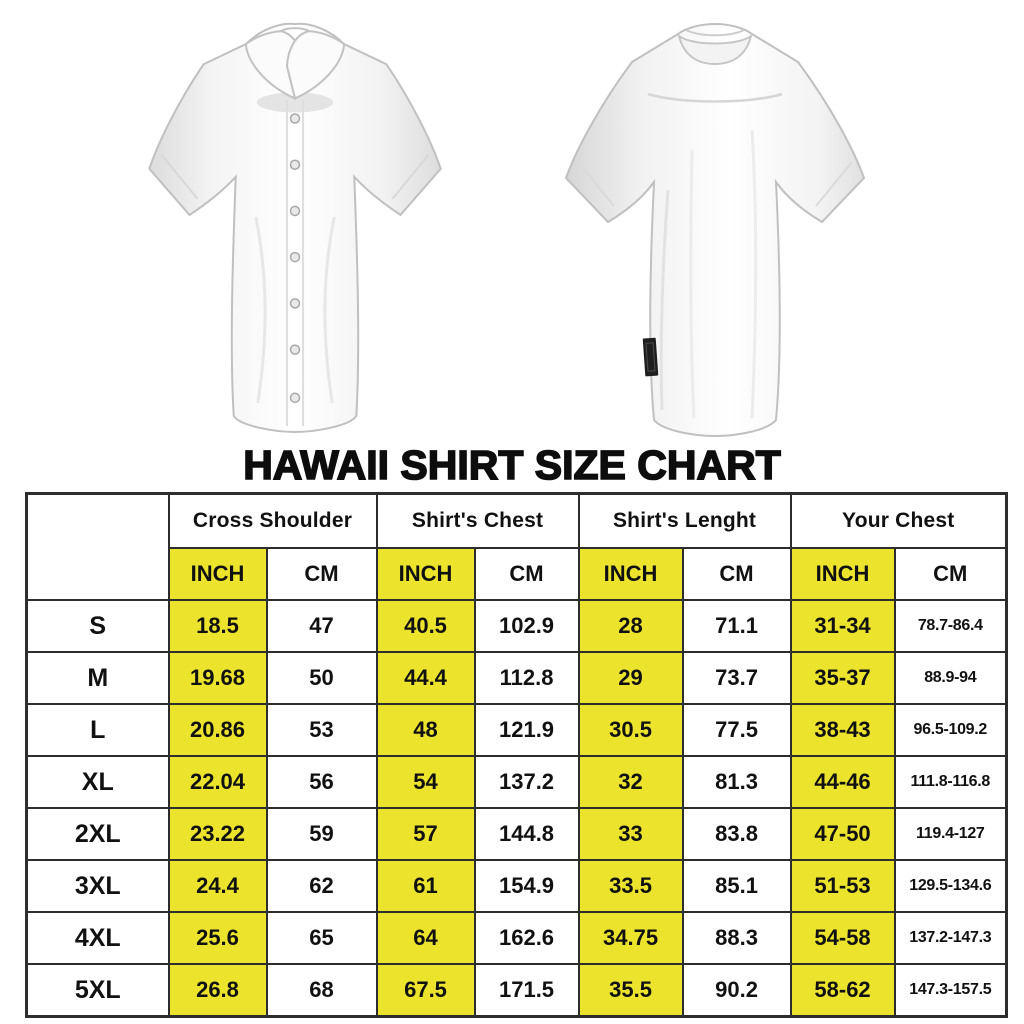 The image size is (1024, 1024). I want to click on shirt-back-illustration, so click(715, 230).